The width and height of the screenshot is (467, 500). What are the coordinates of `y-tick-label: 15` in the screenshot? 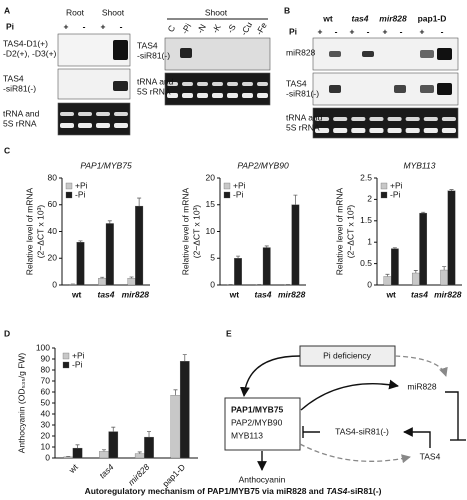 It's located at (211, 204).